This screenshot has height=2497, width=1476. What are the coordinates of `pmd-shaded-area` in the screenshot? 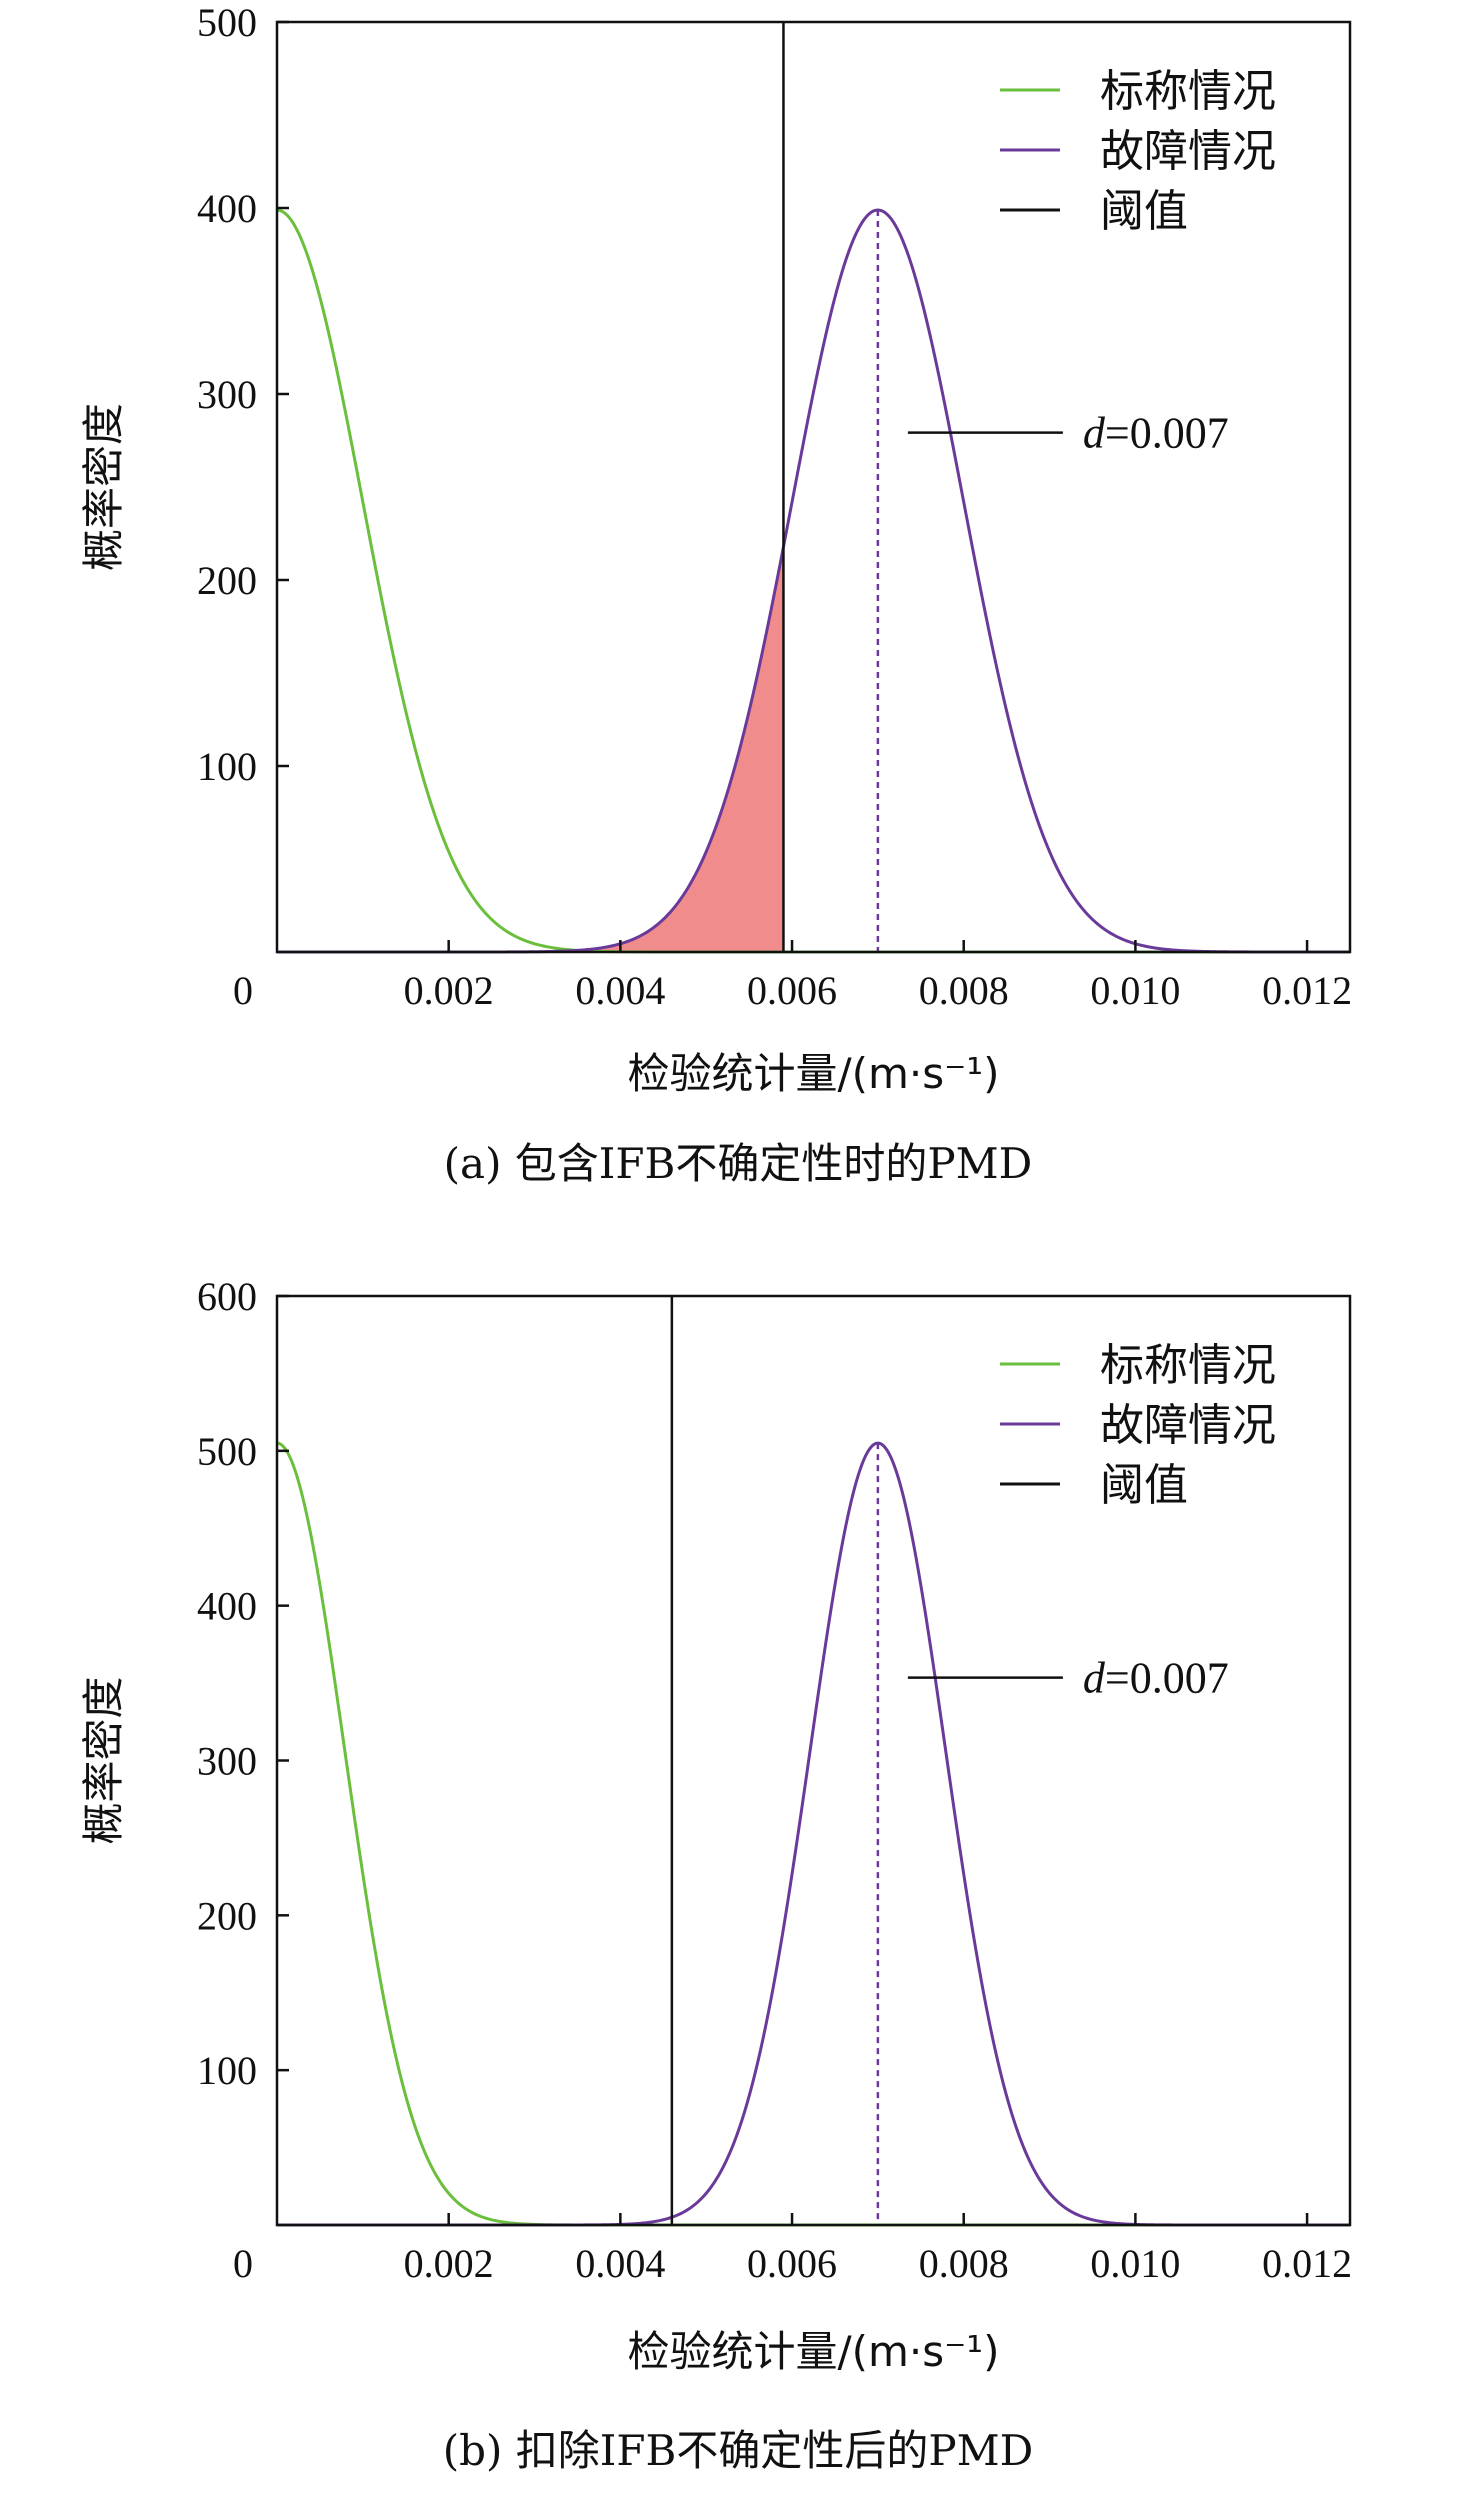 It's located at (530, 749).